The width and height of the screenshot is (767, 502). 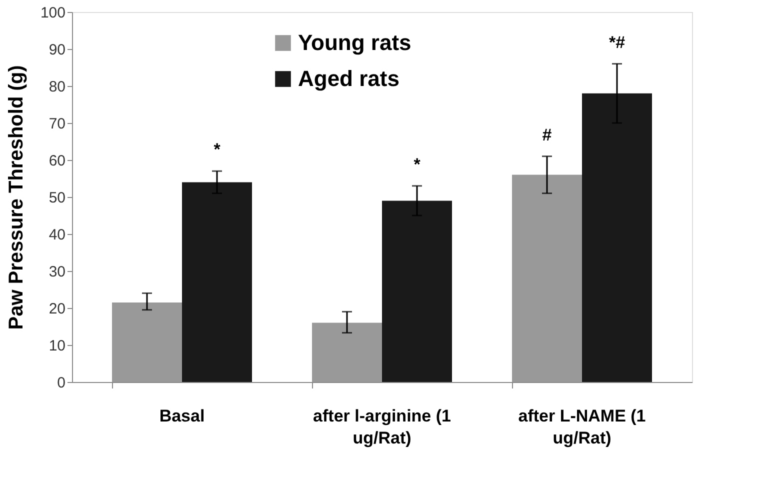 What do you see at coordinates (61, 383) in the screenshot?
I see `y-tick-label: 0` at bounding box center [61, 383].